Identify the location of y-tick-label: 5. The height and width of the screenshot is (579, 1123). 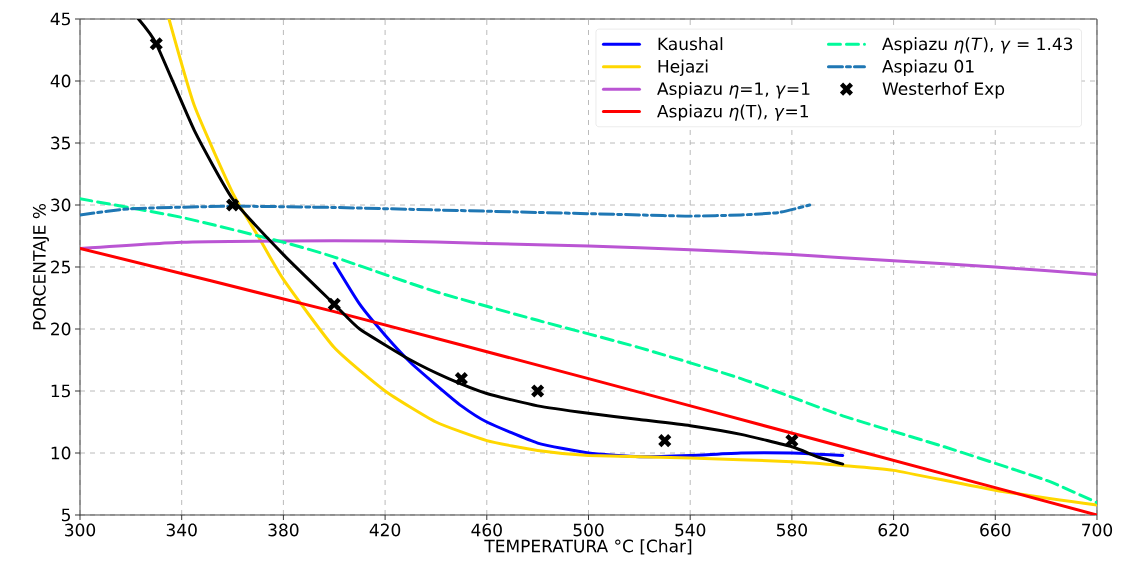
(65, 515).